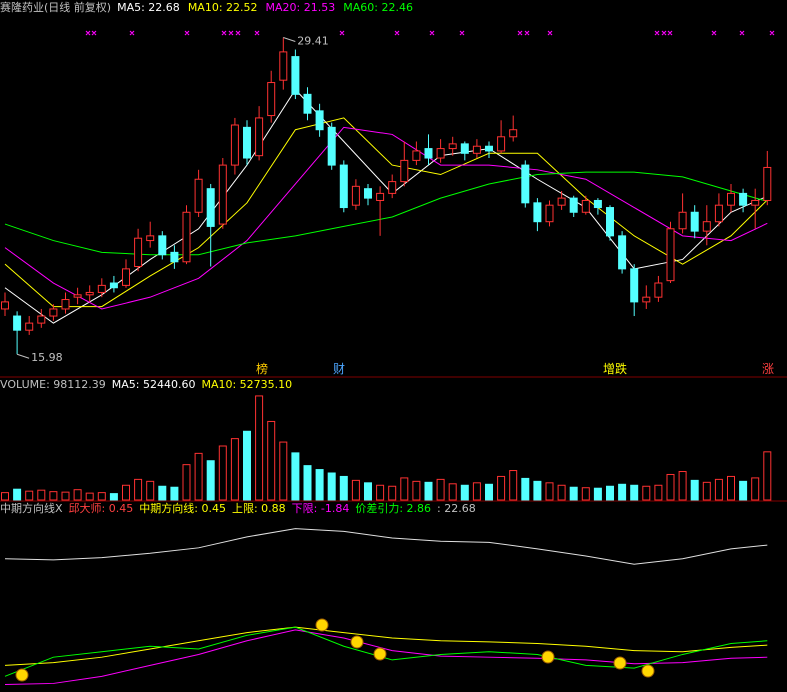 This screenshot has height=692, width=787. I want to click on indicator-title: 中期方向线X, so click(31, 508).